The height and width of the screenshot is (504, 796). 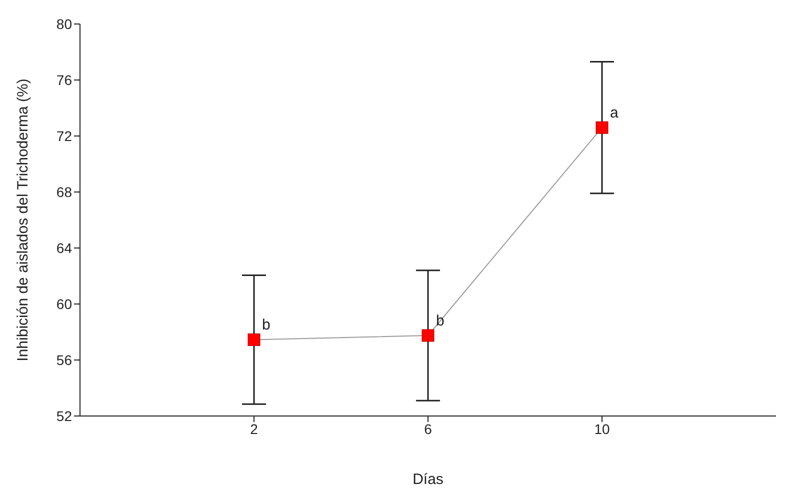 I want to click on y-tick-label: 68, so click(x=64, y=192).